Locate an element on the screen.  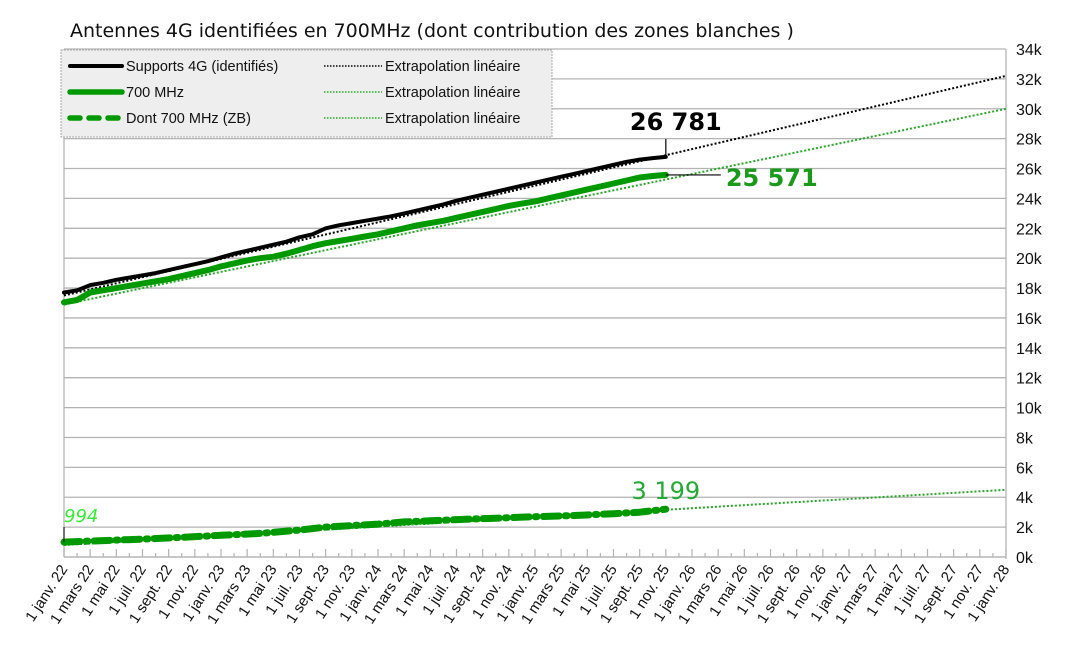
y-tick-label: 30k is located at coordinates (1029, 110).